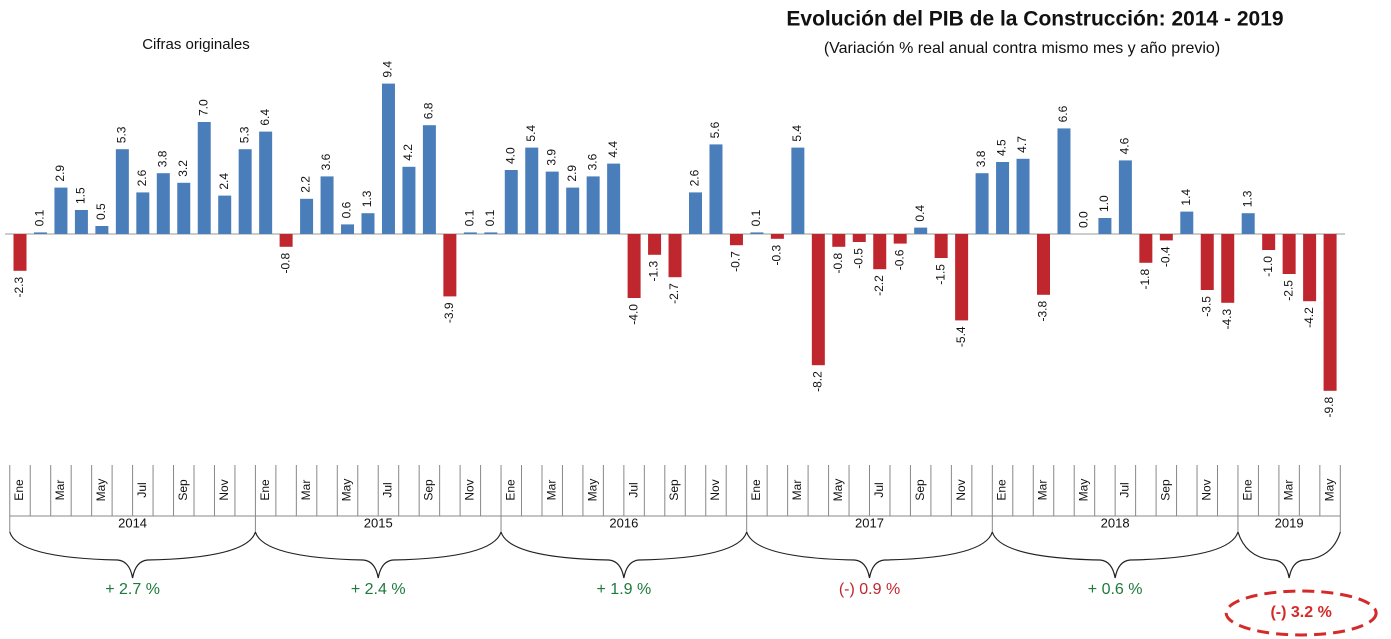  What do you see at coordinates (1104, 203) in the screenshot?
I see `value-label: 1.0` at bounding box center [1104, 203].